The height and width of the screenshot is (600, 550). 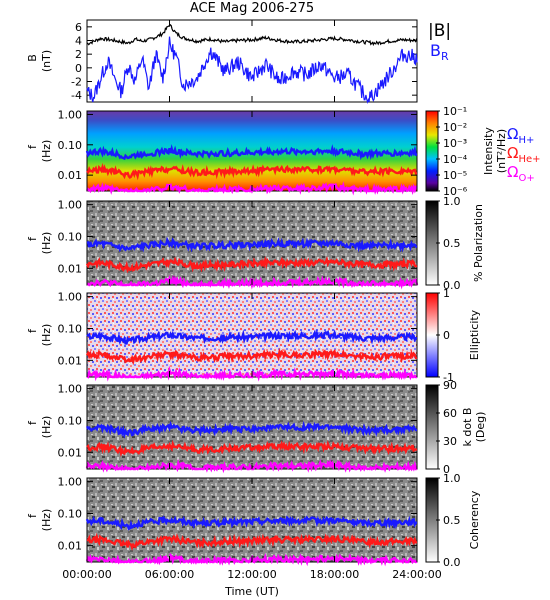 I want to click on xtick-label: 18:00:00, so click(x=334, y=574).